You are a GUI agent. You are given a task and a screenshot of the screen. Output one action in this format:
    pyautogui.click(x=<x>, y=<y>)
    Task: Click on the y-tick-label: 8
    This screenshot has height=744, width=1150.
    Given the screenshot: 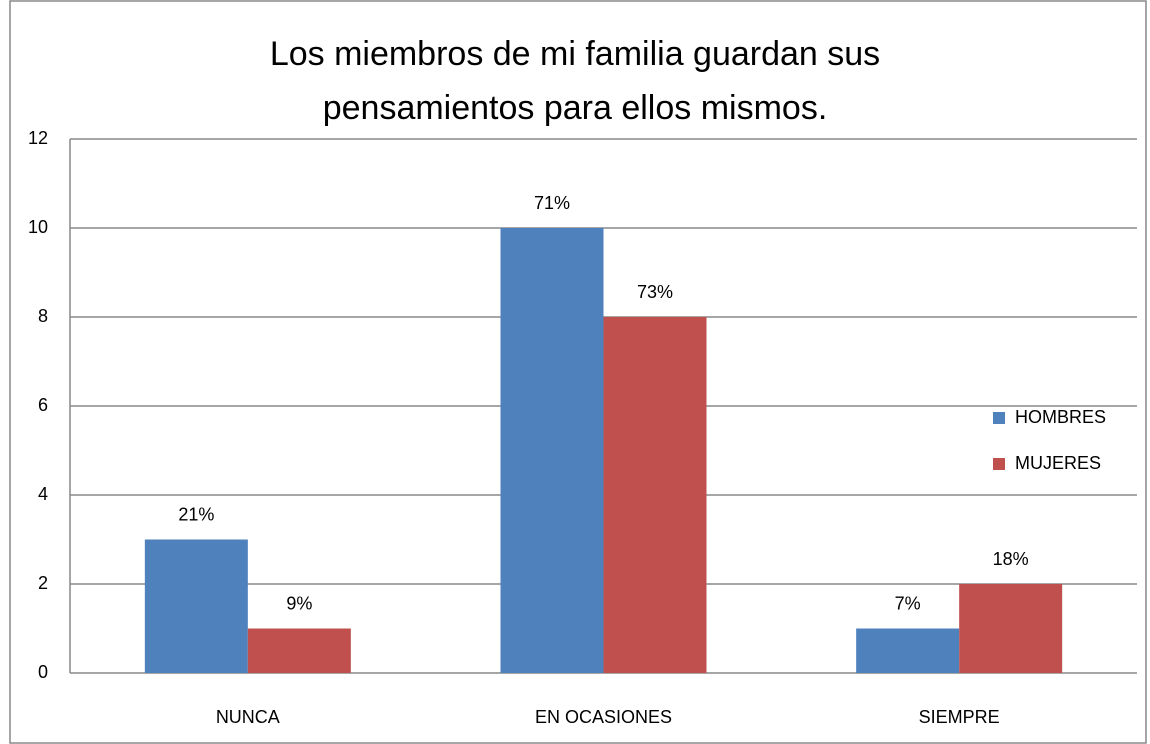 What is the action you would take?
    pyautogui.click(x=43, y=316)
    